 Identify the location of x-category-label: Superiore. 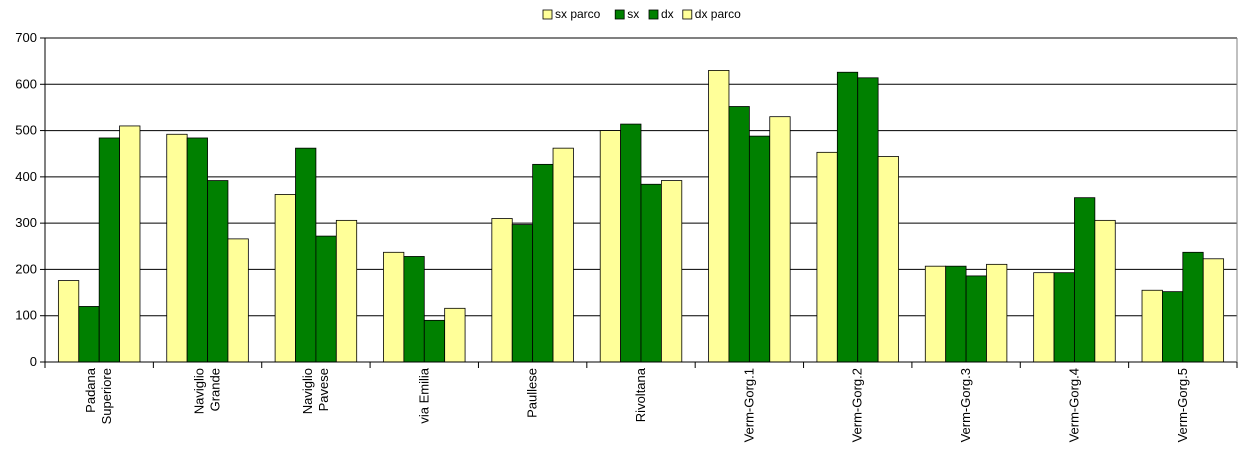
(106, 396).